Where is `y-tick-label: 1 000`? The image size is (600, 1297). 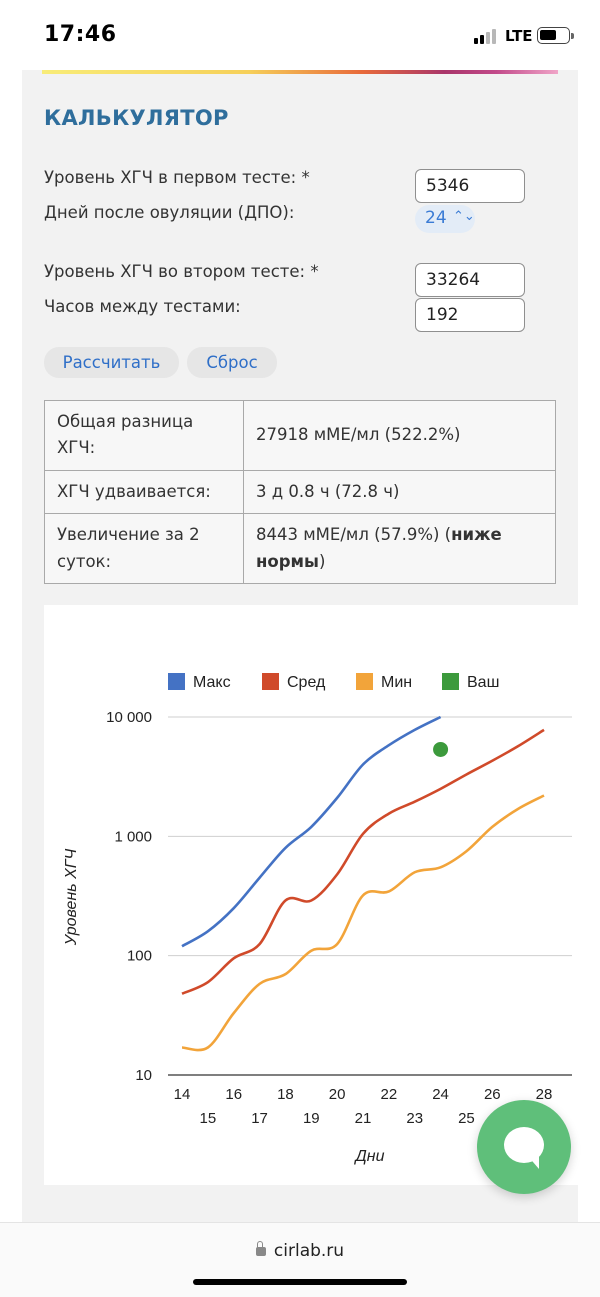
y-tick-label: 1 000 is located at coordinates (133, 836).